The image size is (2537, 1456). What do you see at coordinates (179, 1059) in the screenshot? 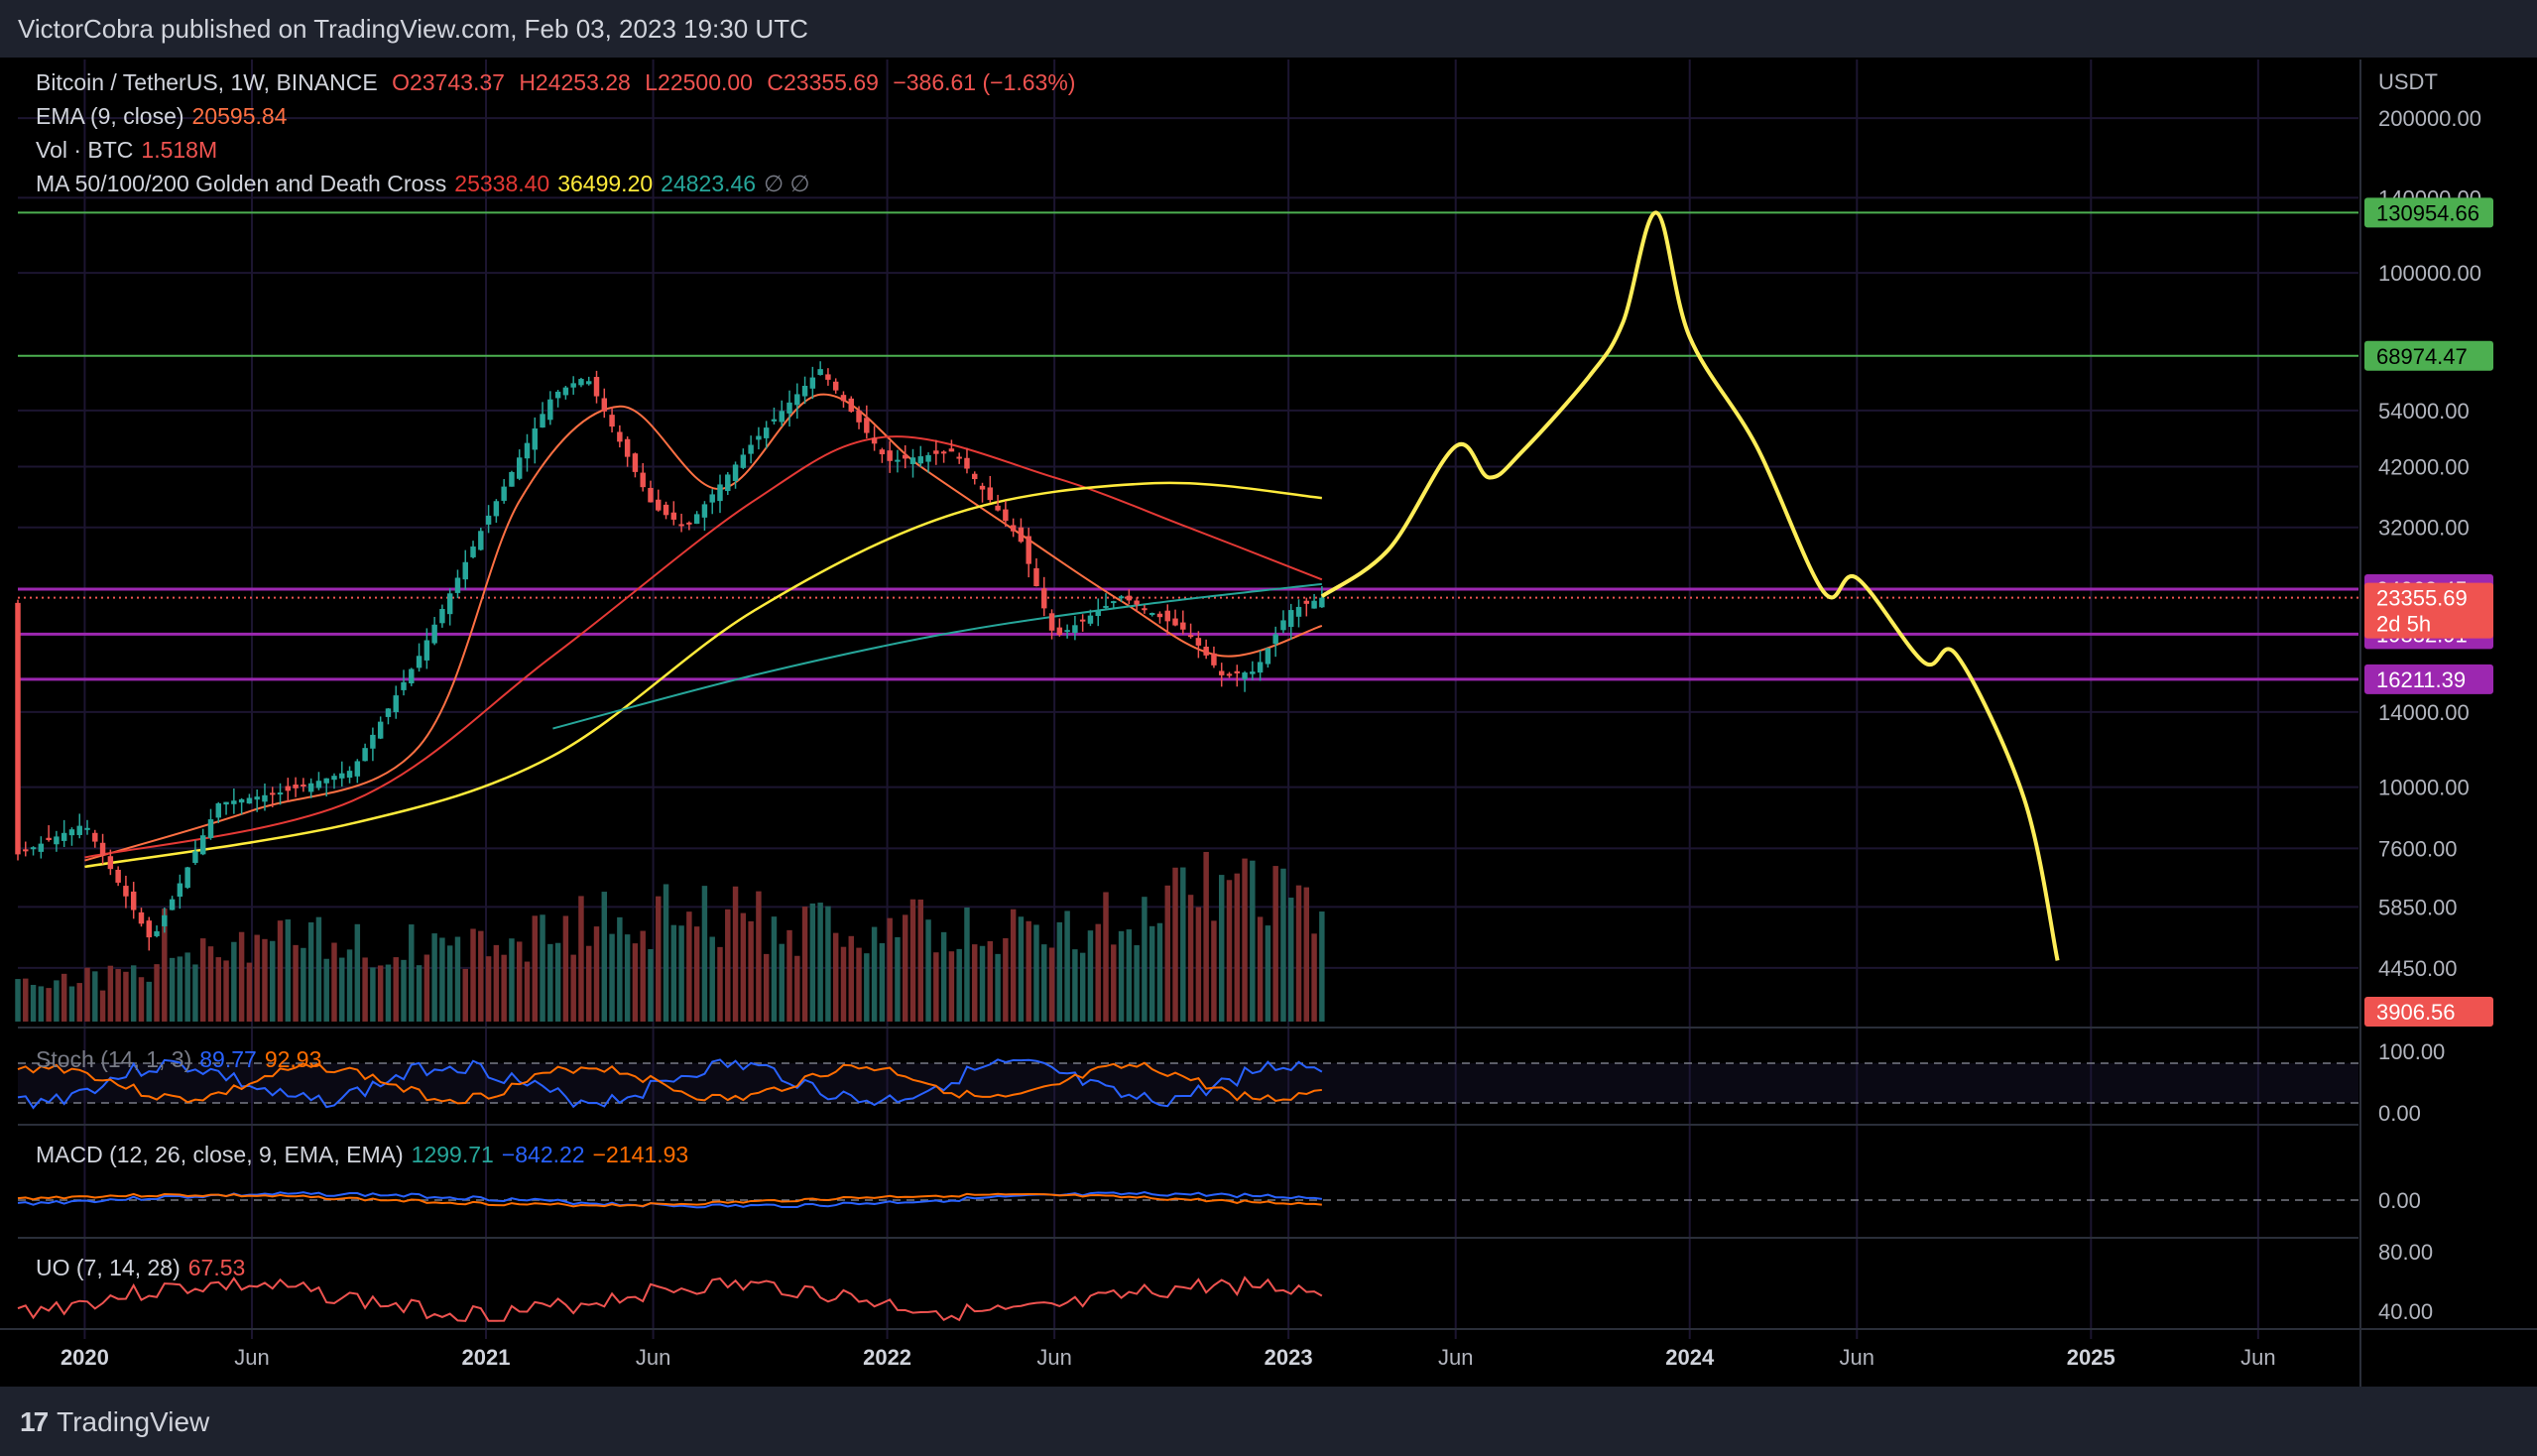
I see `legend-stoch: Stoch (14, 1, 3) 89.77 92.93` at bounding box center [179, 1059].